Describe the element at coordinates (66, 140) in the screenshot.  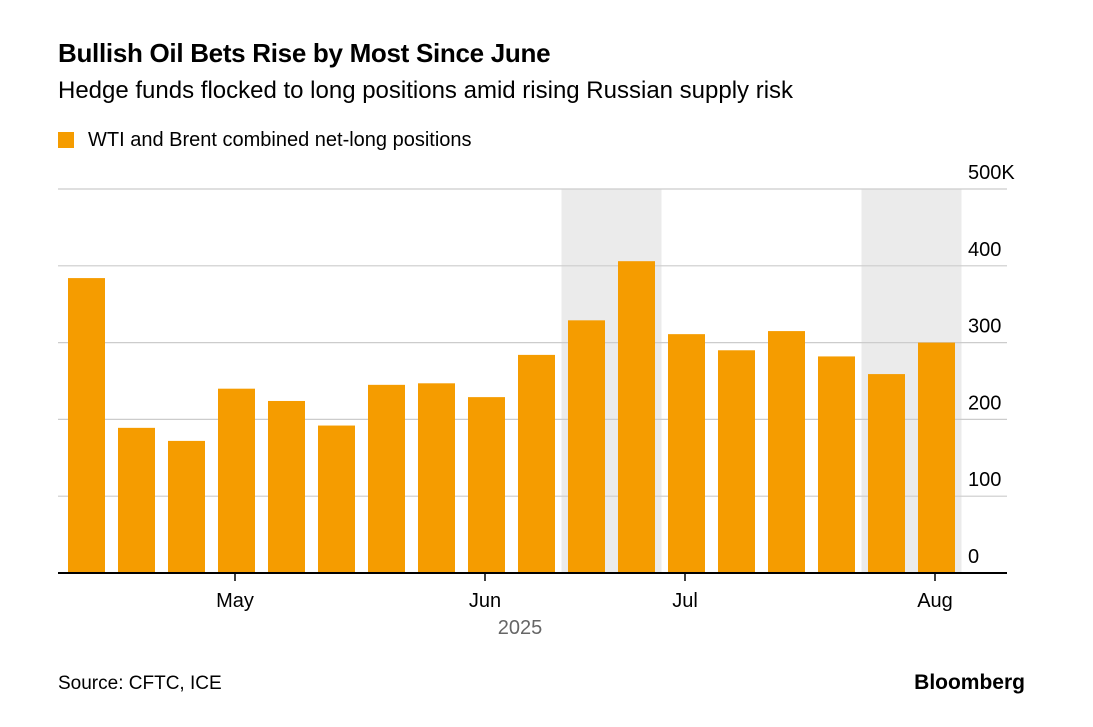
I see `legend-swatch` at that location.